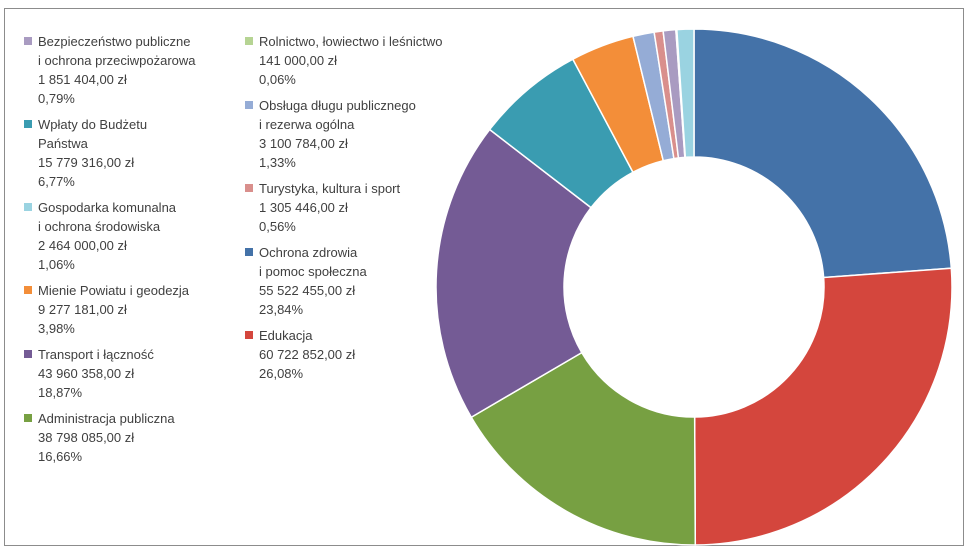 The width and height of the screenshot is (970, 551). I want to click on legend-percent: 26,08%, so click(281, 373).